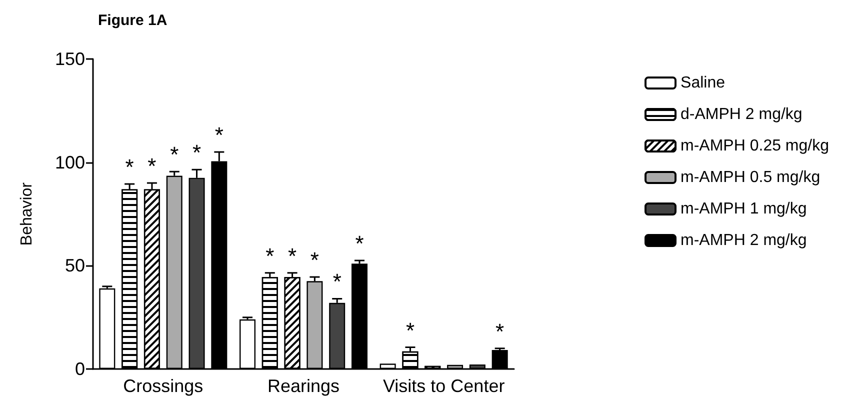 The height and width of the screenshot is (412, 844). What do you see at coordinates (743, 240) in the screenshot?
I see `legend-label: m-AMPH 2 mg/kg` at bounding box center [743, 240].